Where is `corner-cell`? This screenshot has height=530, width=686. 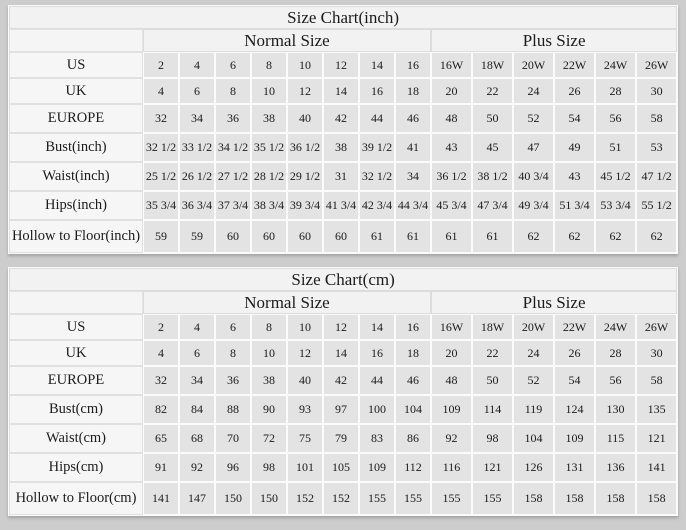 corner-cell is located at coordinates (76, 302).